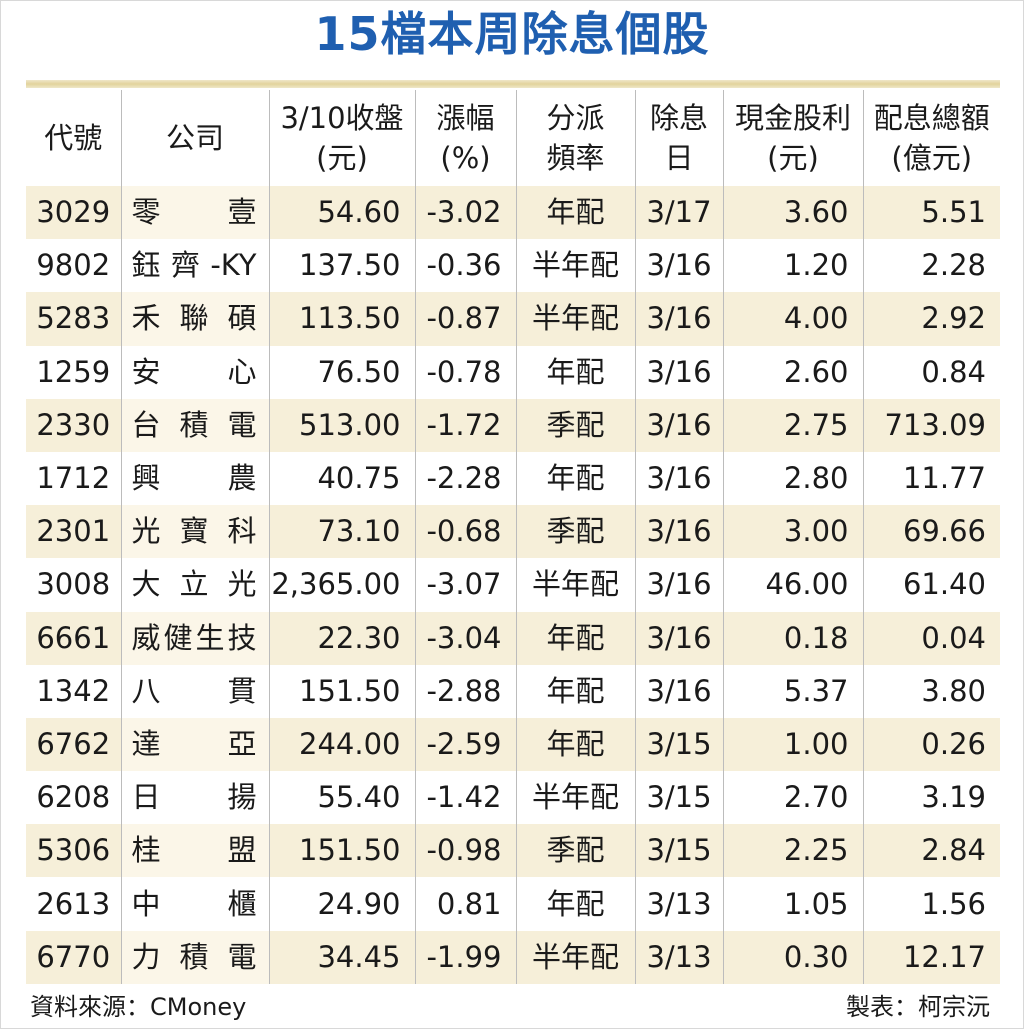 The image size is (1024, 1029). What do you see at coordinates (931, 319) in the screenshot?
I see `dividend-total-cell: 2.92` at bounding box center [931, 319].